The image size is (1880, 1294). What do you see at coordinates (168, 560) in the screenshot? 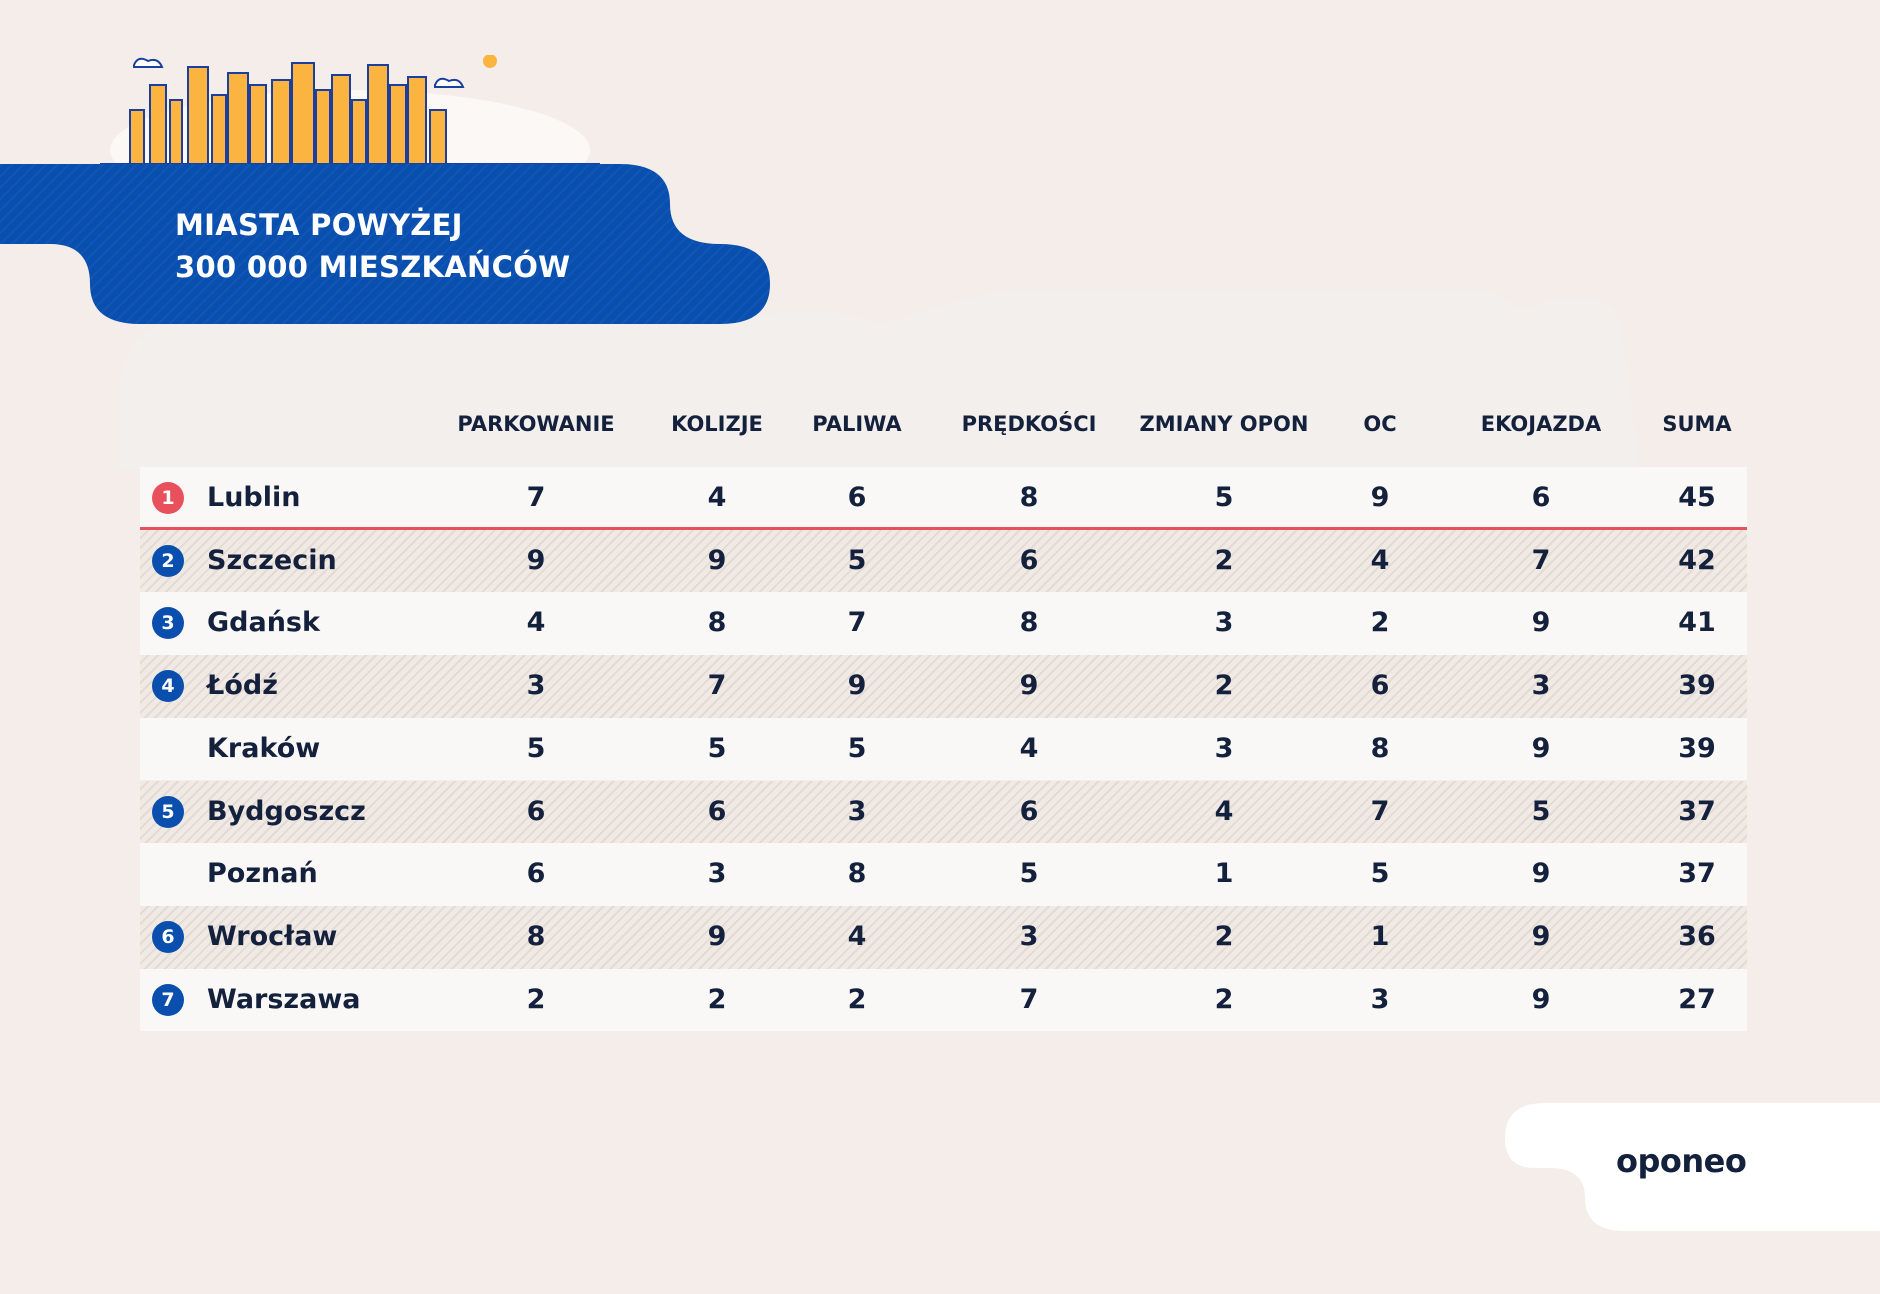
I see `rank-badge: 2` at bounding box center [168, 560].